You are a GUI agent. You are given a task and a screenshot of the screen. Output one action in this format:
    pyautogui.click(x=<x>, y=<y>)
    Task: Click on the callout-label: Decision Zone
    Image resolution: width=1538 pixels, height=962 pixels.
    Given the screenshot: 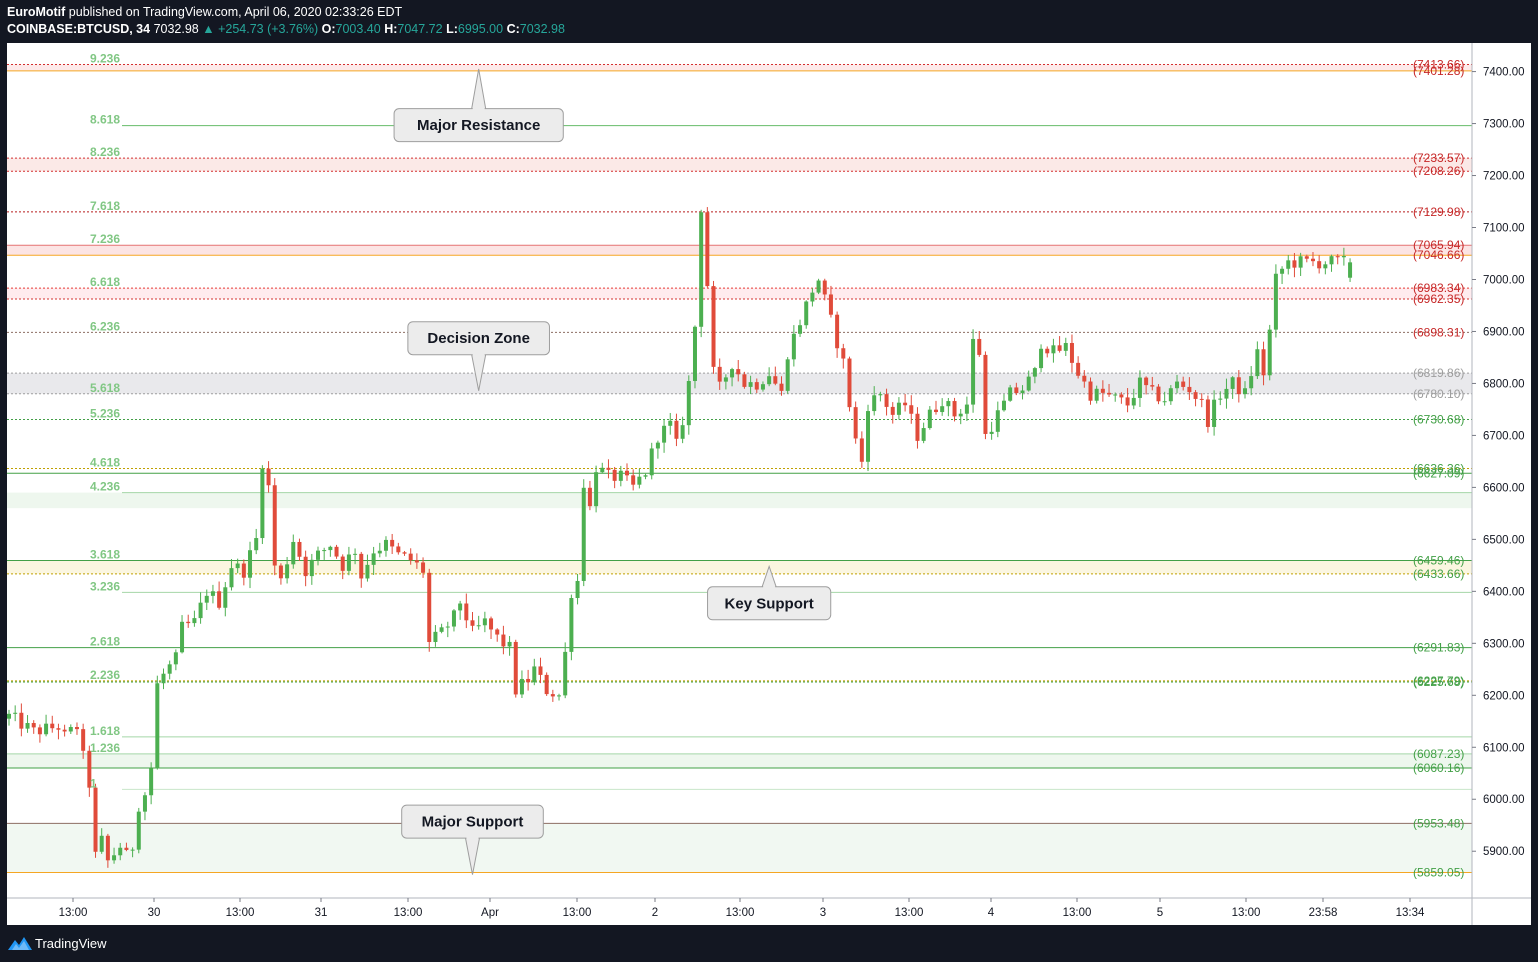 What is the action you would take?
    pyautogui.click(x=478, y=356)
    